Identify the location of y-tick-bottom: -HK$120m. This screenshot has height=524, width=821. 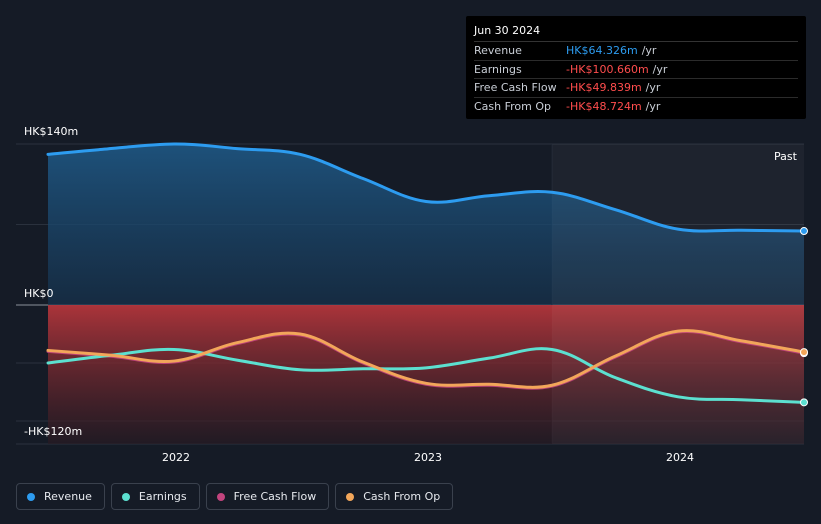
(53, 431).